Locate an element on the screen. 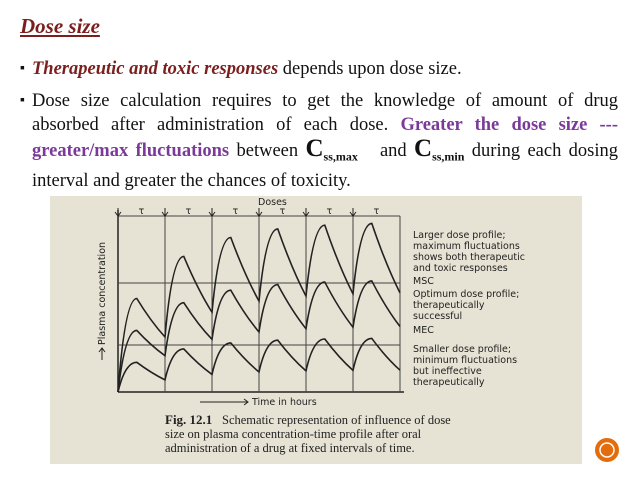 The height and width of the screenshot is (478, 638). logo is located at coordinates (607, 450).